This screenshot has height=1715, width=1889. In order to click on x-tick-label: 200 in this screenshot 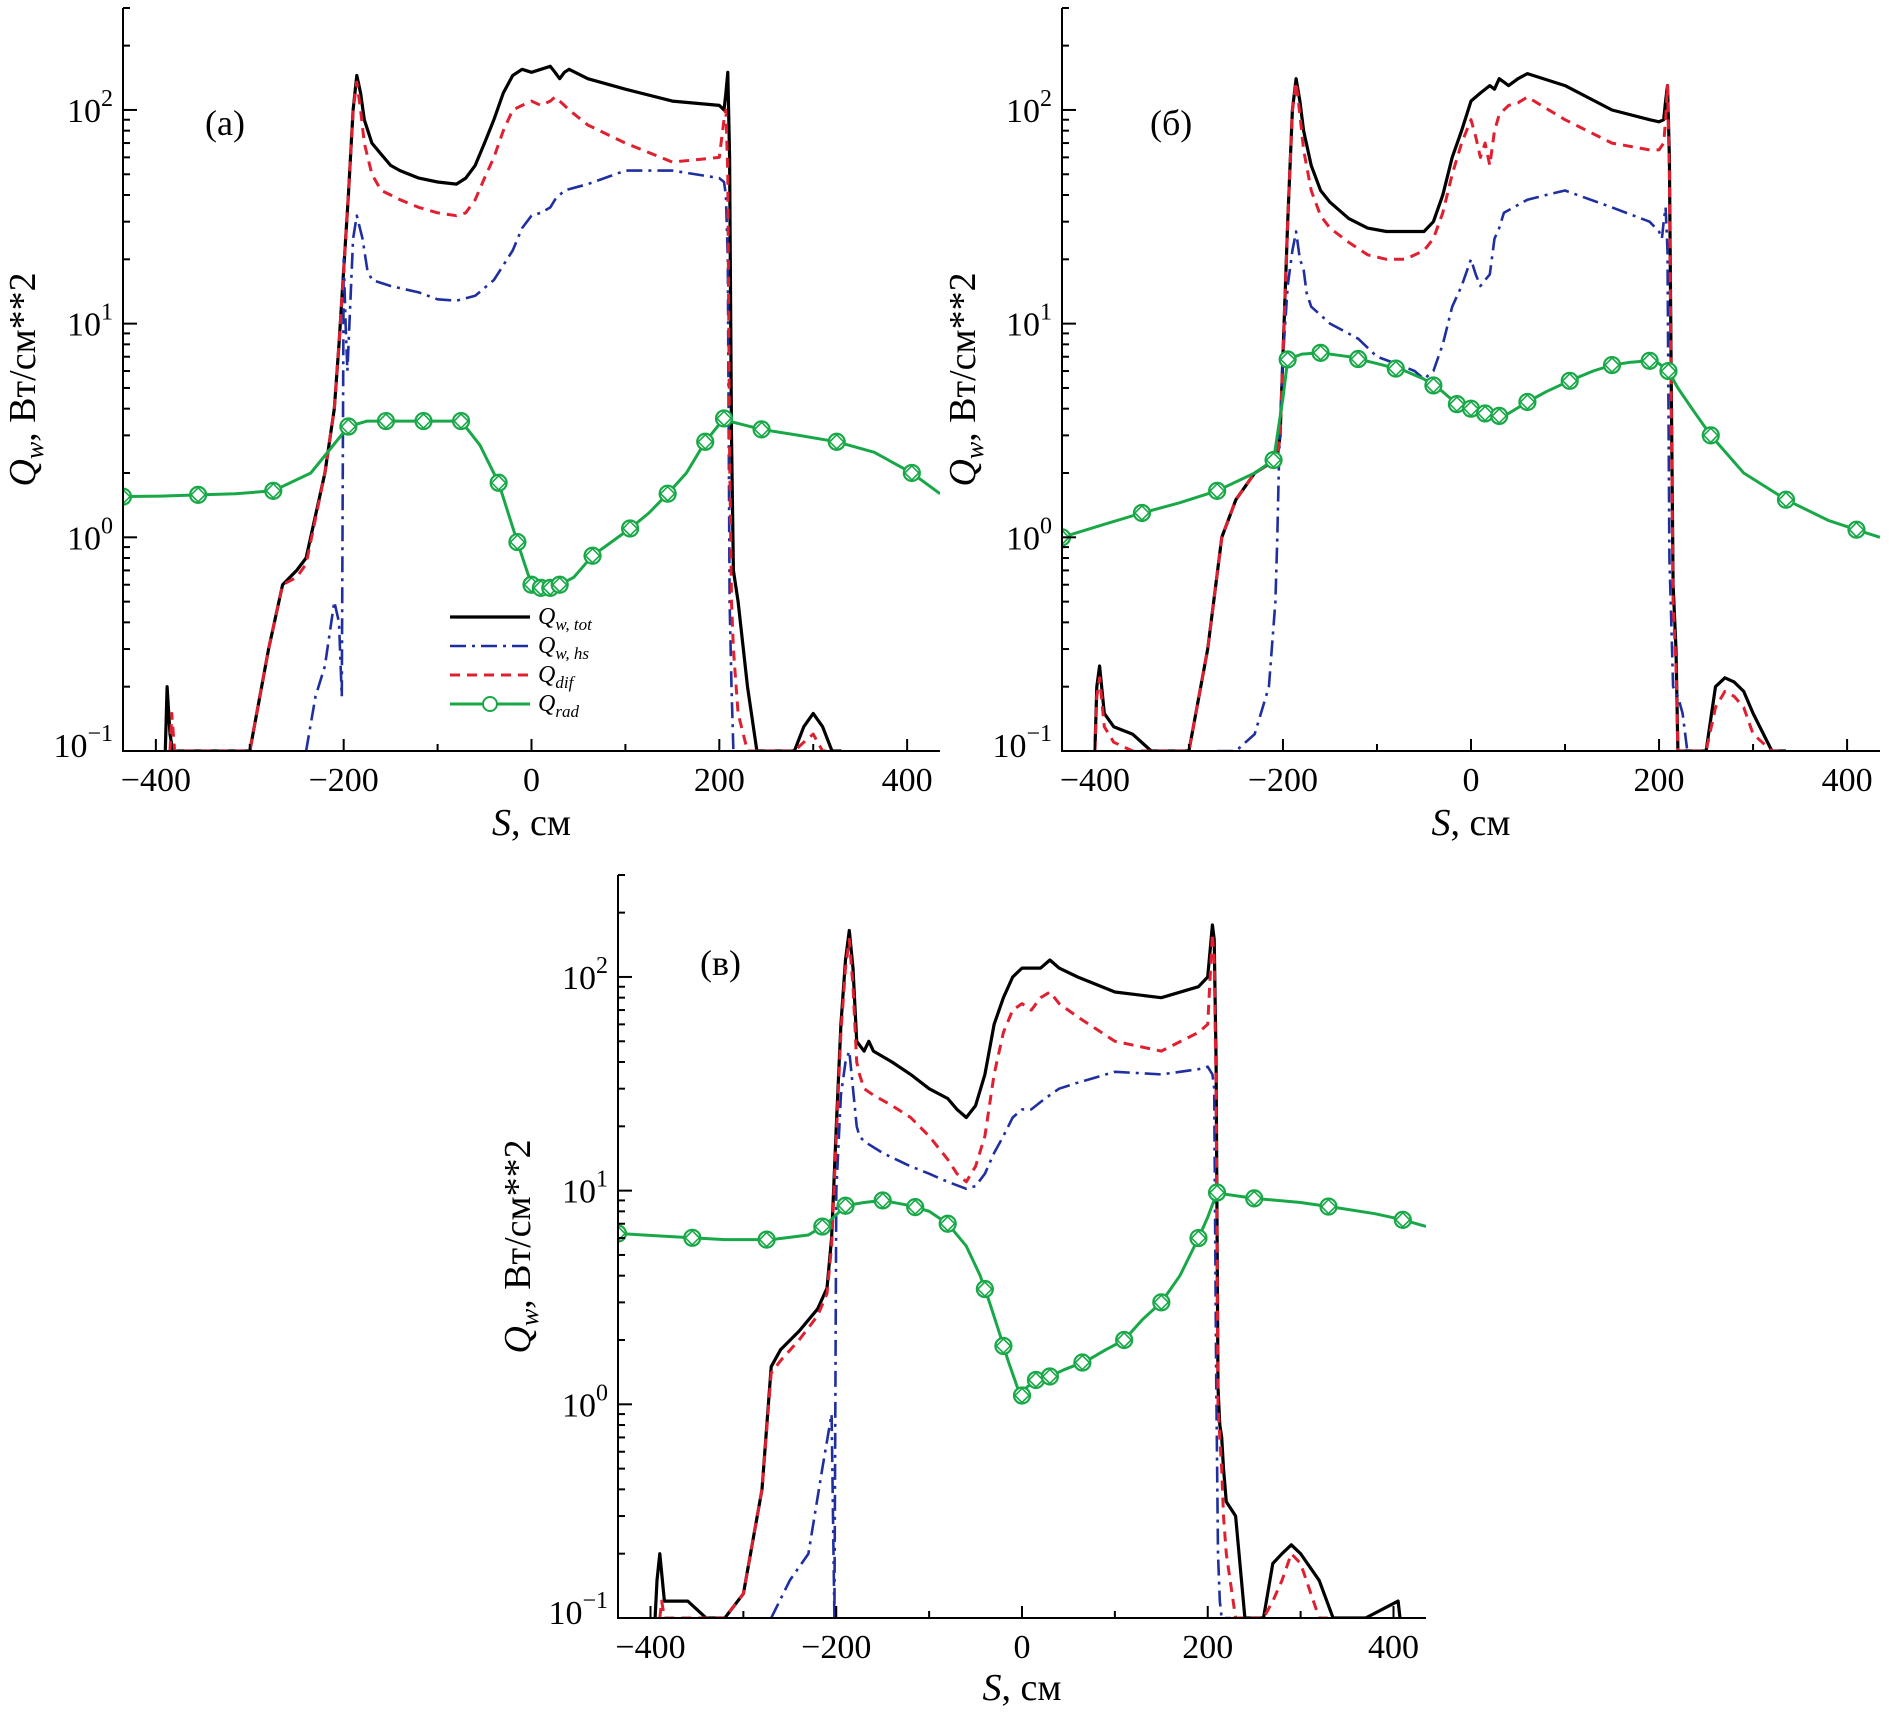, I will do `click(1207, 1647)`.